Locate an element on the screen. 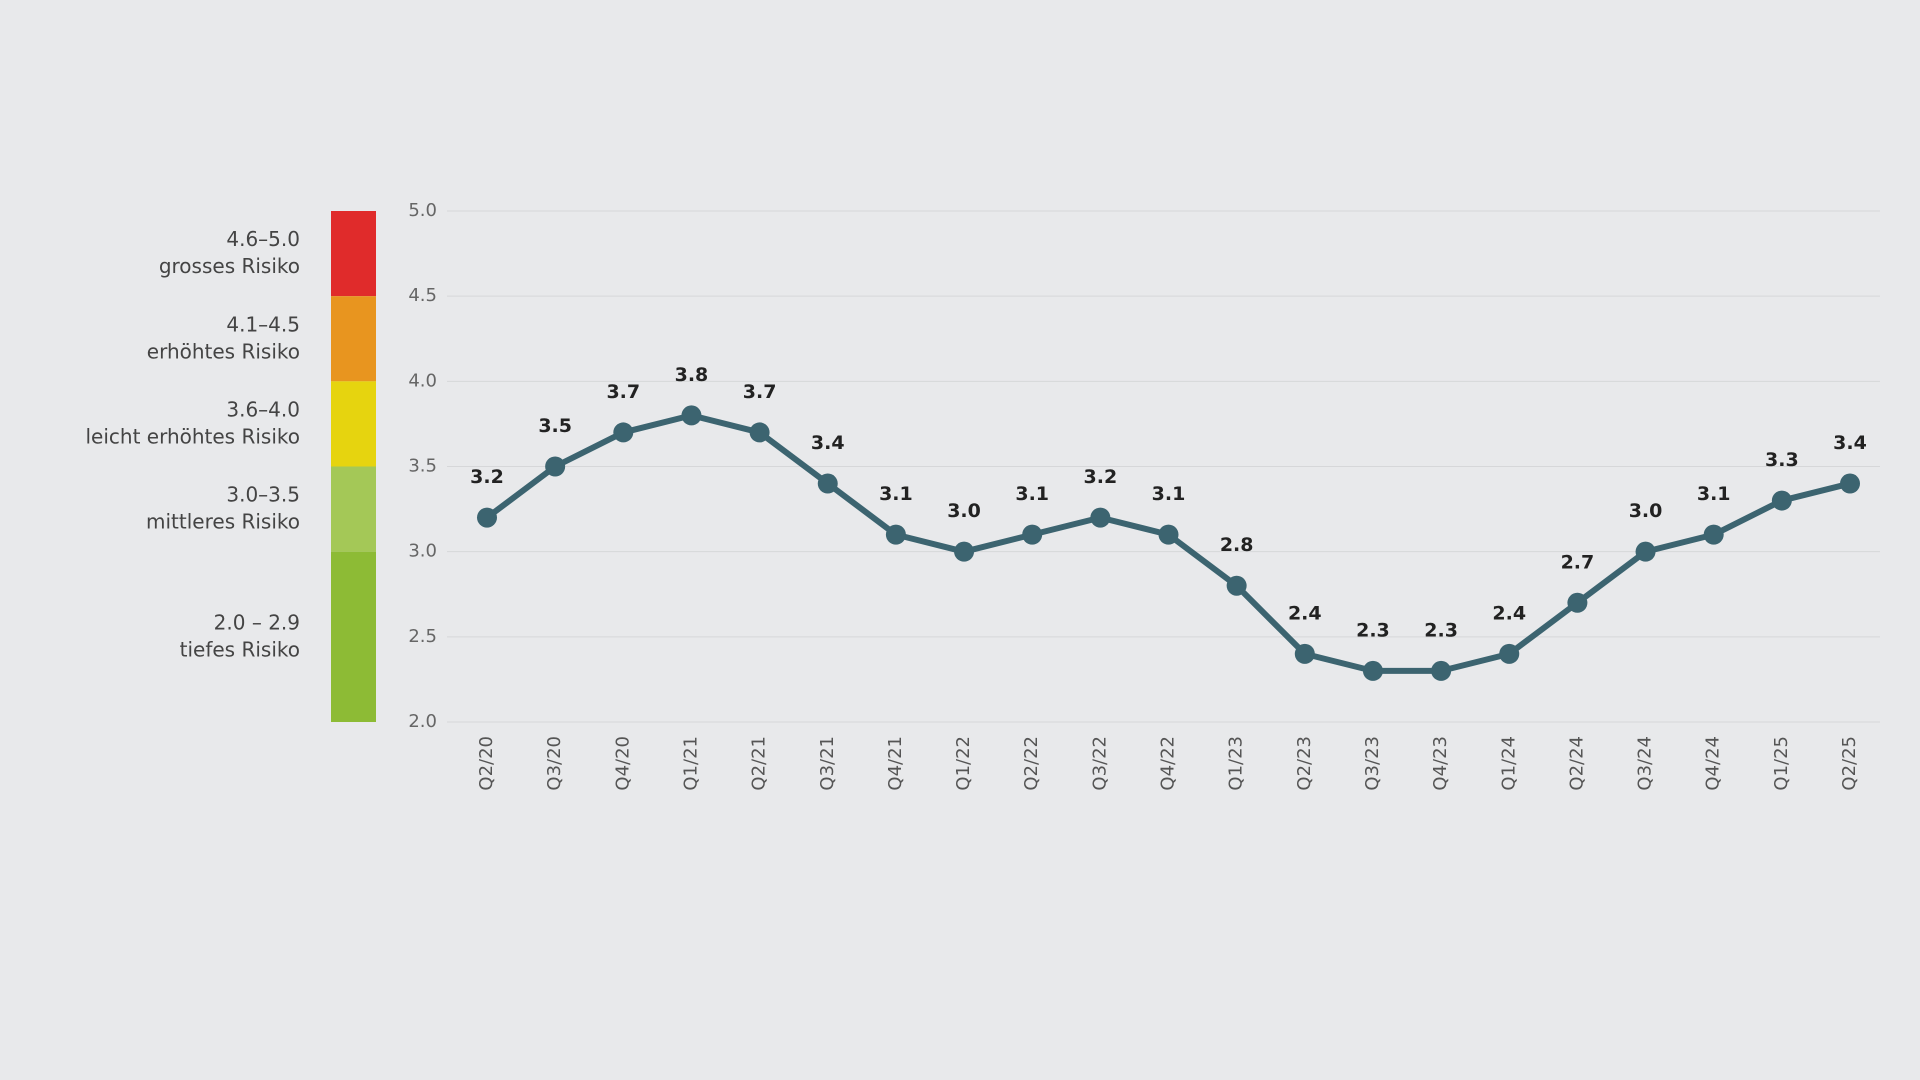 This screenshot has height=1080, width=1920. y-tick-label: 2.0 is located at coordinates (422, 721).